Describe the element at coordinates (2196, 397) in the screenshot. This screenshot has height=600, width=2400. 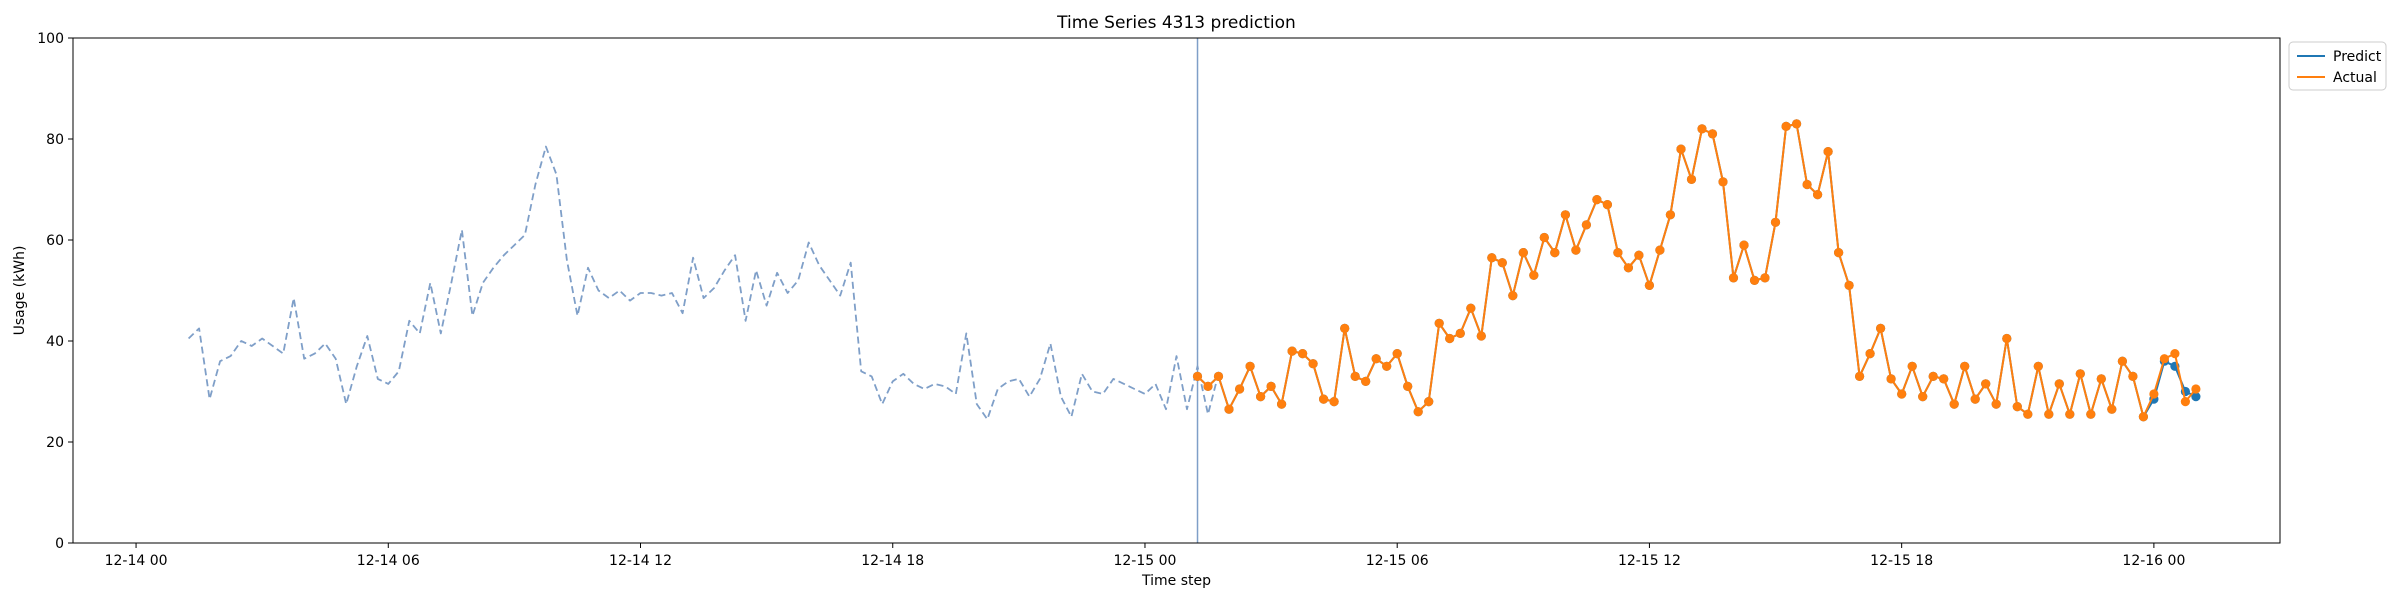
I see `predict-point` at that location.